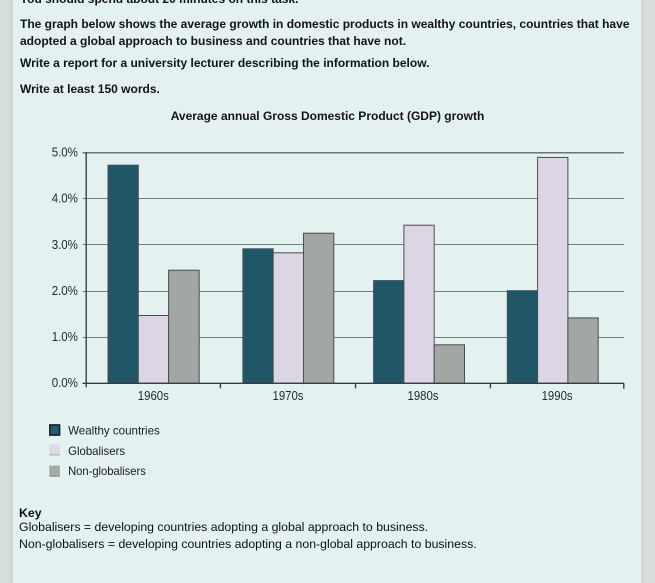 Image resolution: width=655 pixels, height=583 pixels. What do you see at coordinates (288, 395) in the screenshot?
I see `svg-text: 1970s` at bounding box center [288, 395].